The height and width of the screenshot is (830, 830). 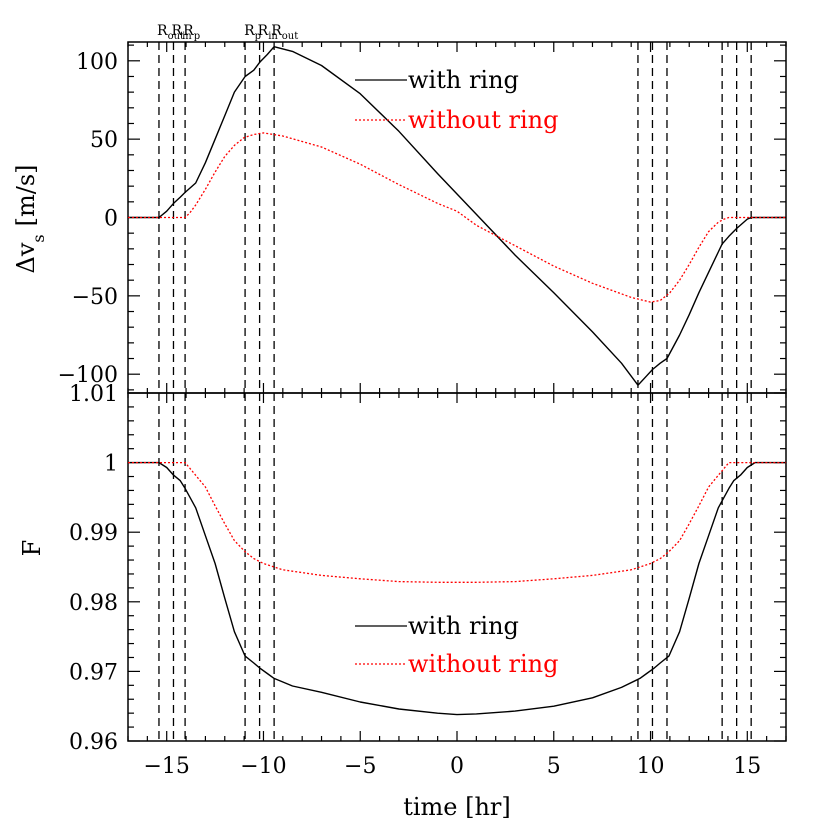 I want to click on contact-label-4: Rin, so click(x=268, y=32).